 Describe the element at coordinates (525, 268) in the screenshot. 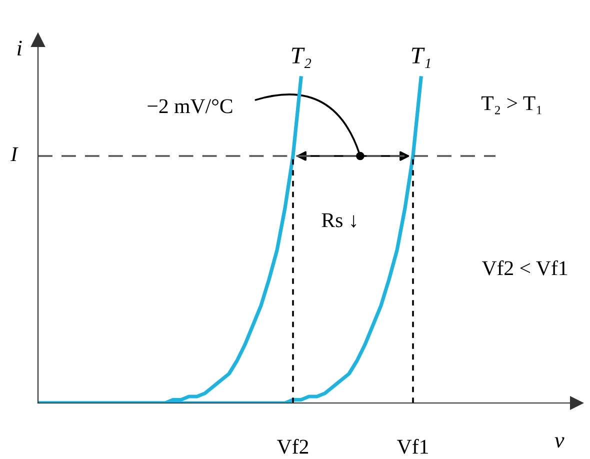

I see `annotation: Vf2 < Vf1` at that location.